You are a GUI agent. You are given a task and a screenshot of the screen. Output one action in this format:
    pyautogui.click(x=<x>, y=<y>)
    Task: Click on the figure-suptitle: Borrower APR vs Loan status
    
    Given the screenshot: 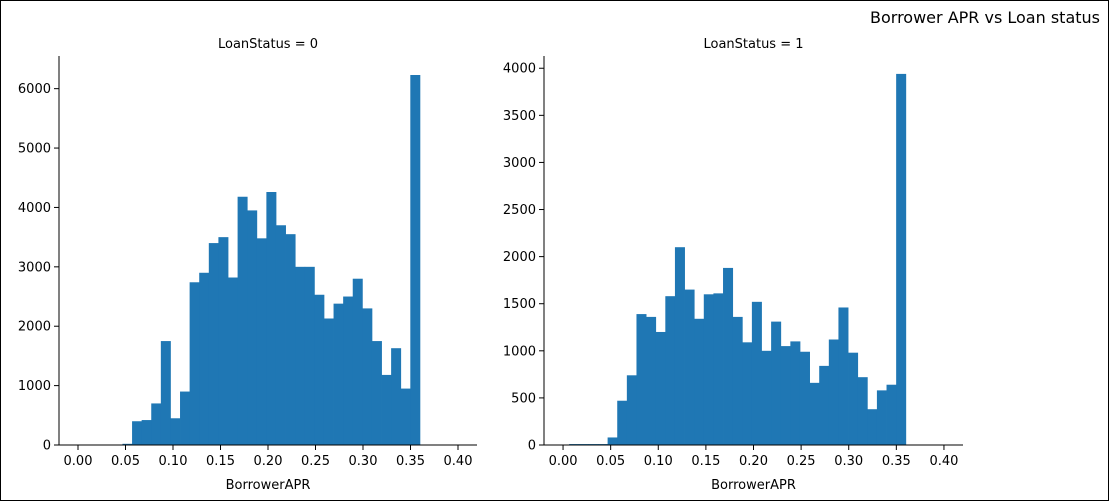 What is the action you would take?
    pyautogui.click(x=985, y=17)
    